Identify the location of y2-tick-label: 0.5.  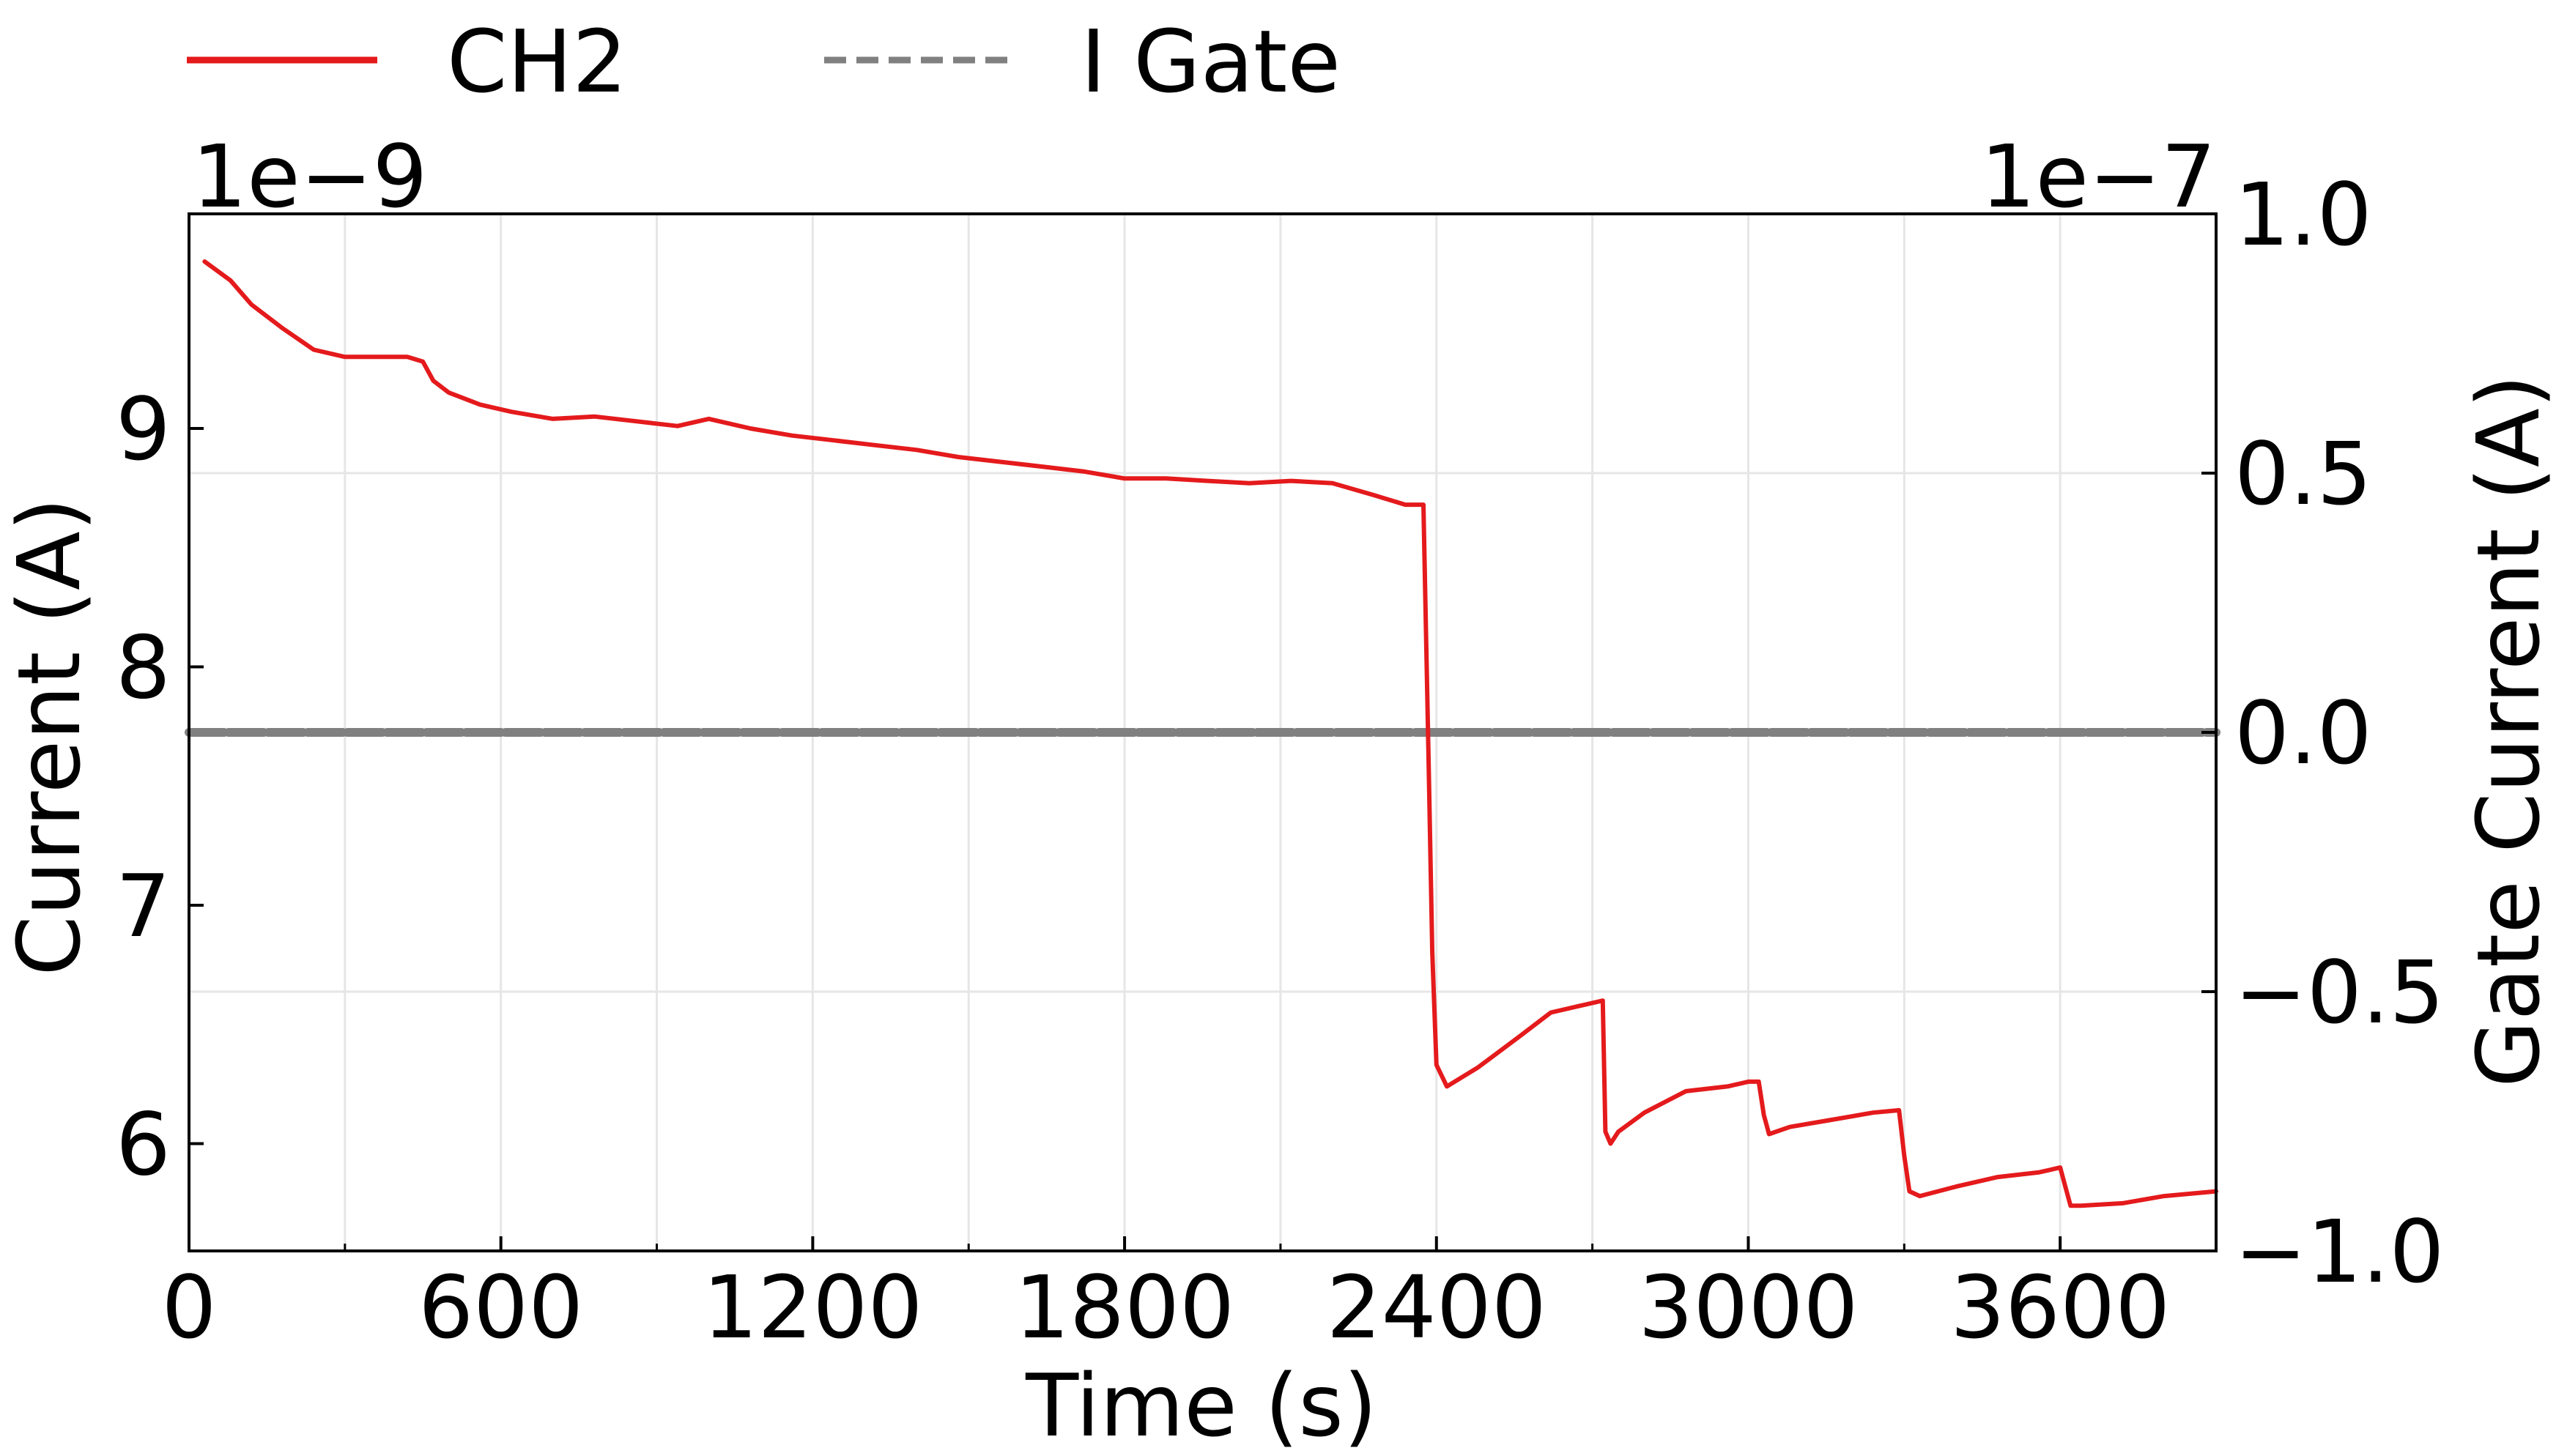
(2303, 473).